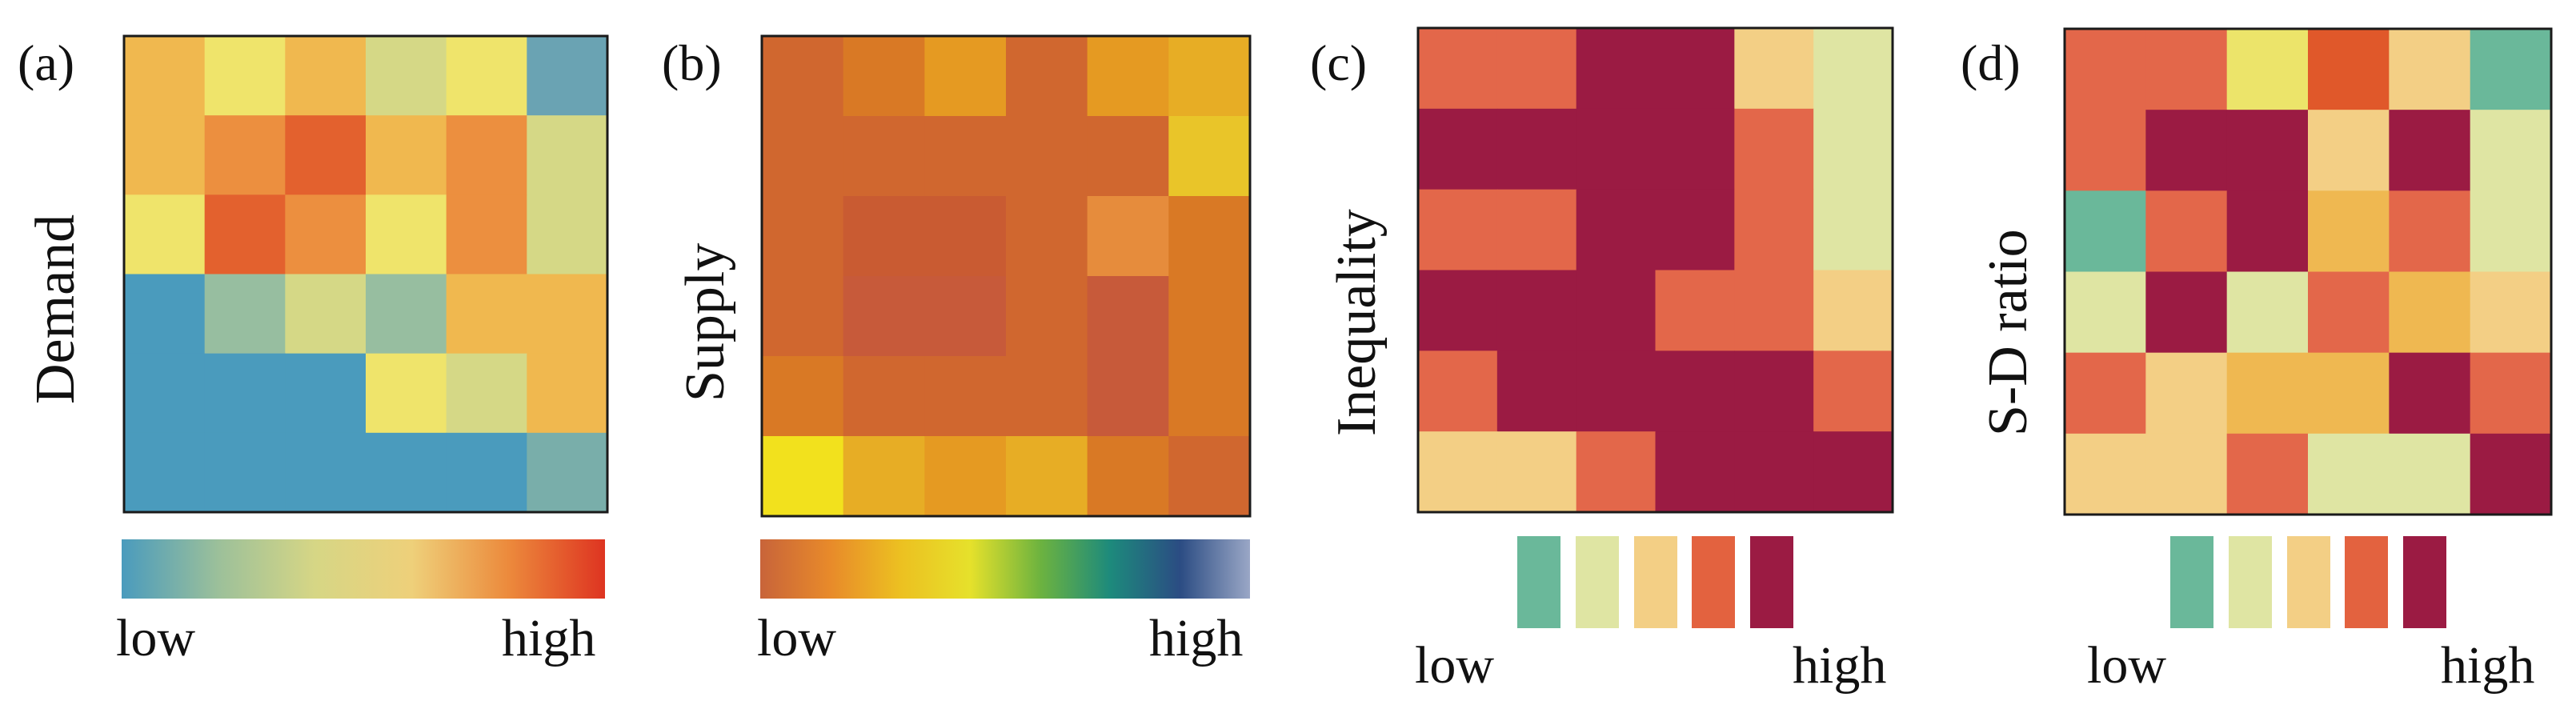  I want to click on y-axis-label: Inequality, so click(1357, 322).